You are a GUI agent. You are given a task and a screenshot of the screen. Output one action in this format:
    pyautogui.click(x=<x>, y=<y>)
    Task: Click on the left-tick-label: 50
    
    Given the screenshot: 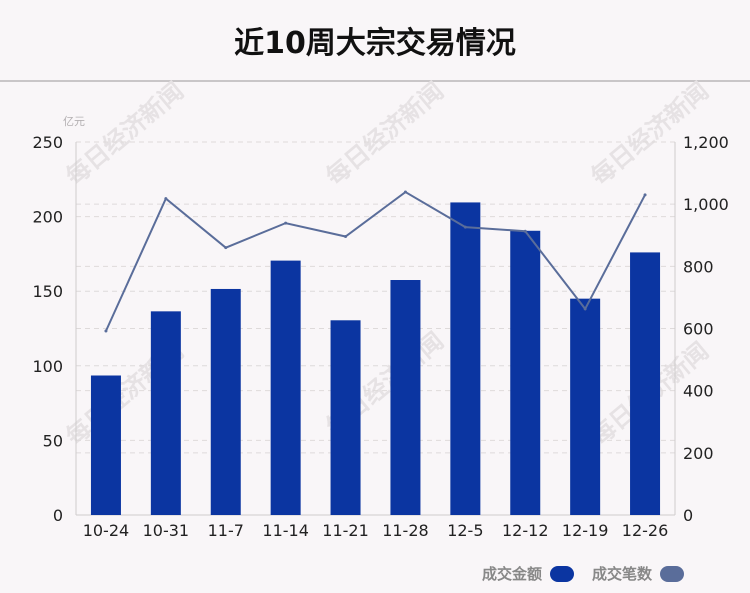 What is the action you would take?
    pyautogui.click(x=53, y=440)
    